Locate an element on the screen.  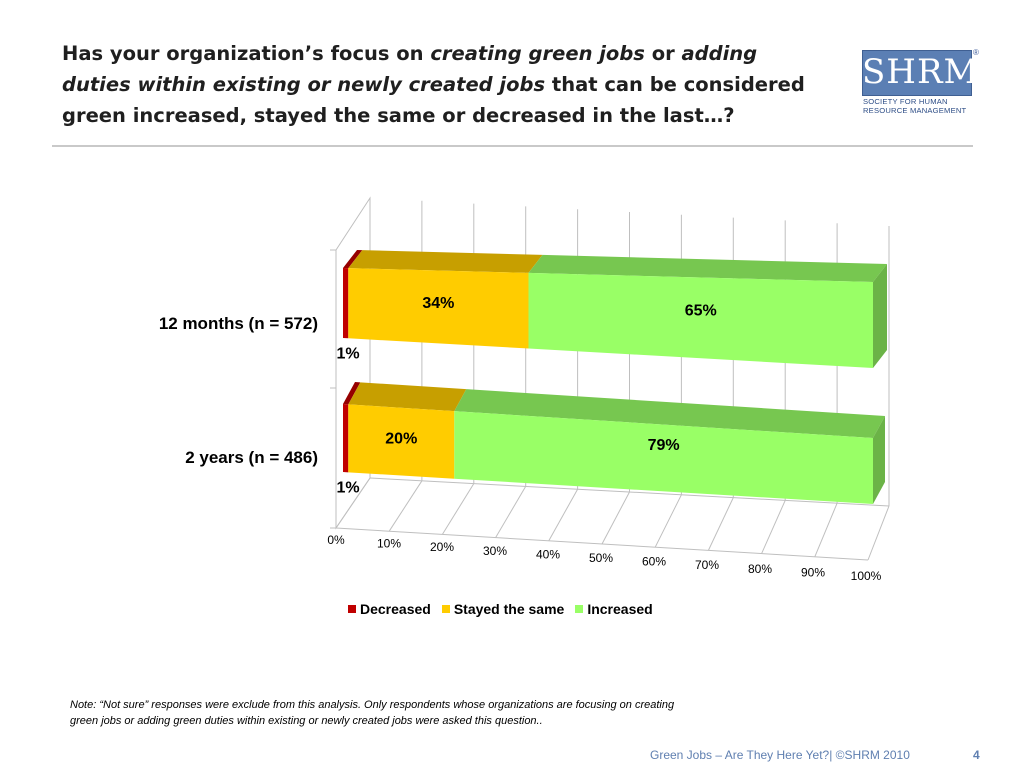
x-tick-label: 40% is located at coordinates (548, 554).